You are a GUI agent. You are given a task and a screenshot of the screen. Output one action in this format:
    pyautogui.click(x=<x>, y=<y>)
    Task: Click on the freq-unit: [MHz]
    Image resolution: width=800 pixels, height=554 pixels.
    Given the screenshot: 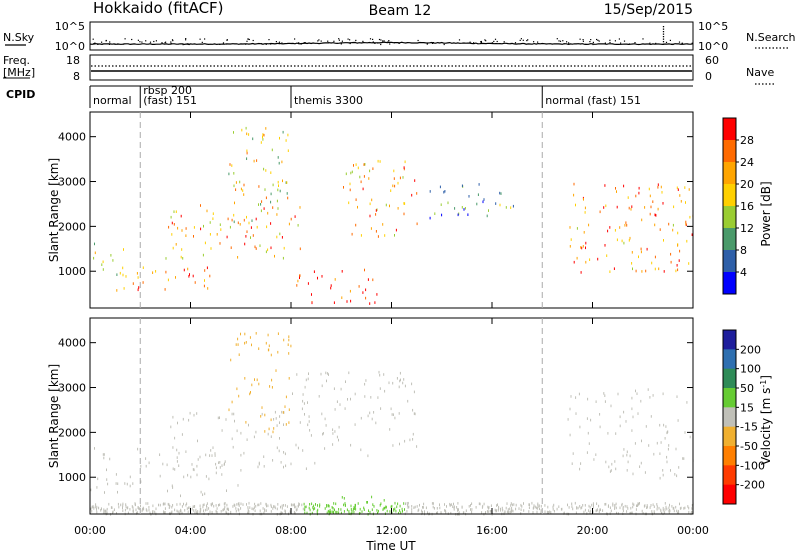 What is the action you would take?
    pyautogui.click(x=19, y=72)
    